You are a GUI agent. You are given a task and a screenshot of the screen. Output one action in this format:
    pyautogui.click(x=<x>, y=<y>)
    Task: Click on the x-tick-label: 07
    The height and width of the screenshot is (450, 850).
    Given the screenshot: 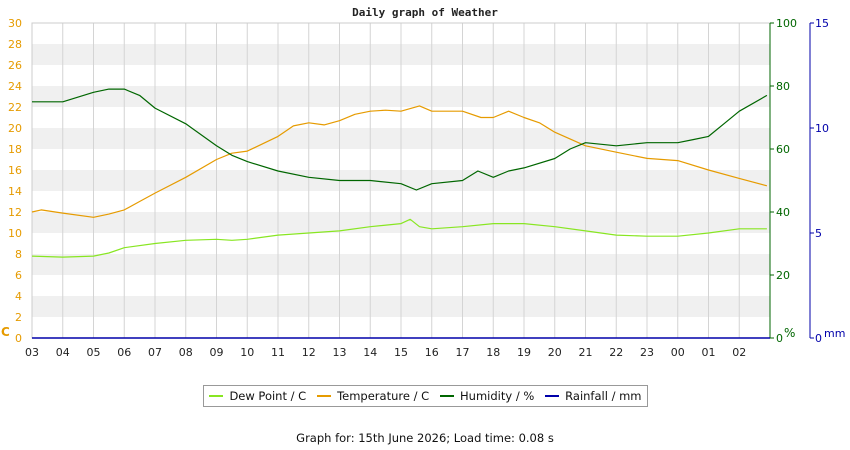 What is the action you would take?
    pyautogui.click(x=155, y=352)
    